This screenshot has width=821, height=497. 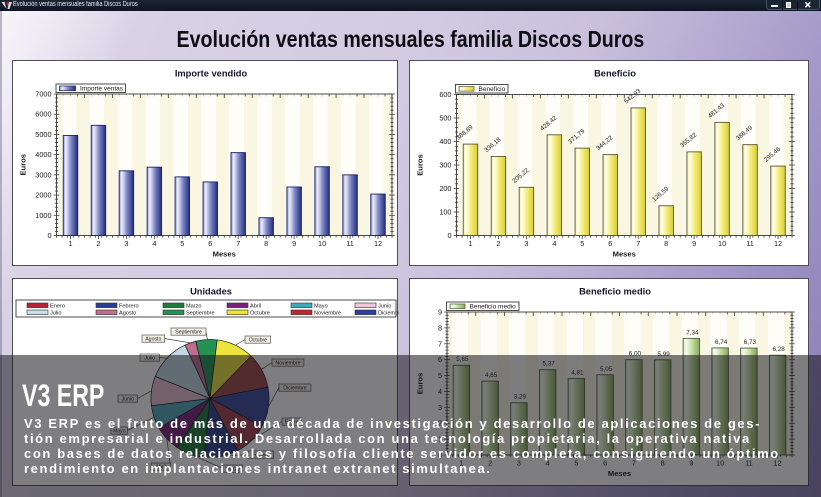 What do you see at coordinates (43, 195) in the screenshot?
I see `svg-text: 2000` at bounding box center [43, 195].